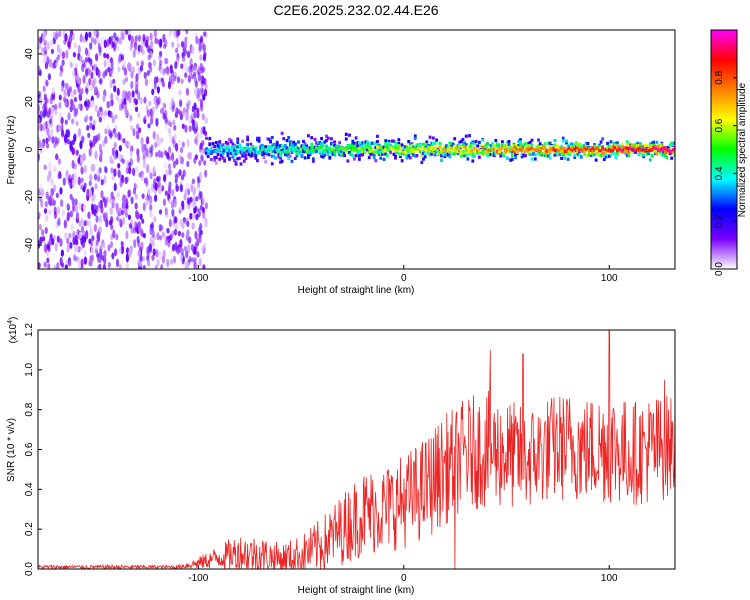 Image resolution: width=750 pixels, height=600 pixels. Describe the element at coordinates (29, 529) in the screenshot. I see `y-tick-label: 0.2` at that location.